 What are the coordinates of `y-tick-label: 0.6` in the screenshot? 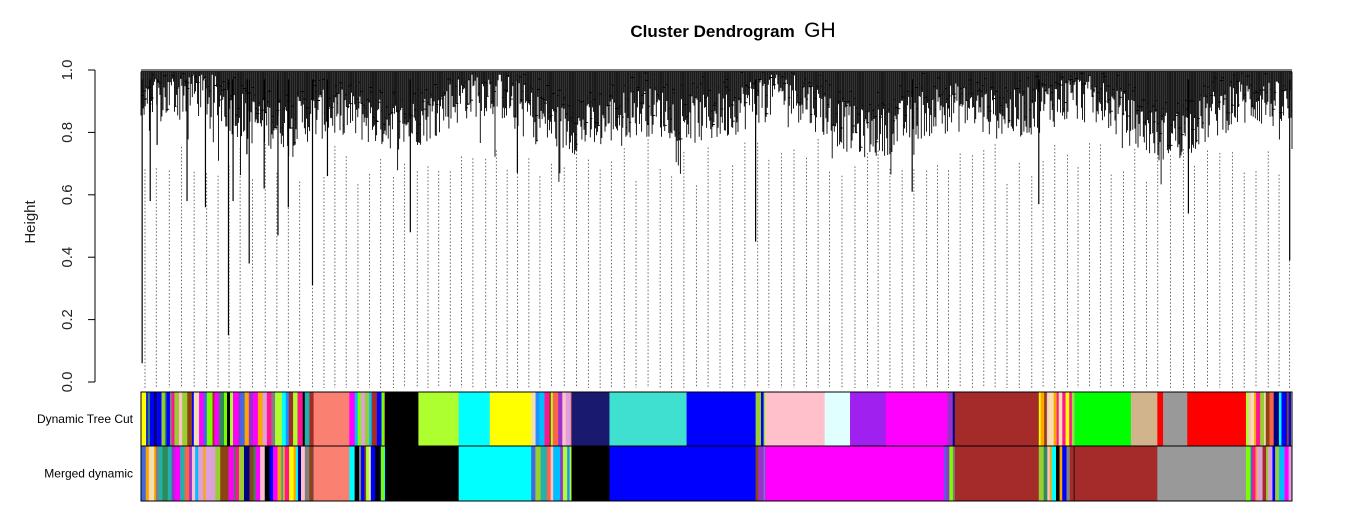 It's located at (67, 194).